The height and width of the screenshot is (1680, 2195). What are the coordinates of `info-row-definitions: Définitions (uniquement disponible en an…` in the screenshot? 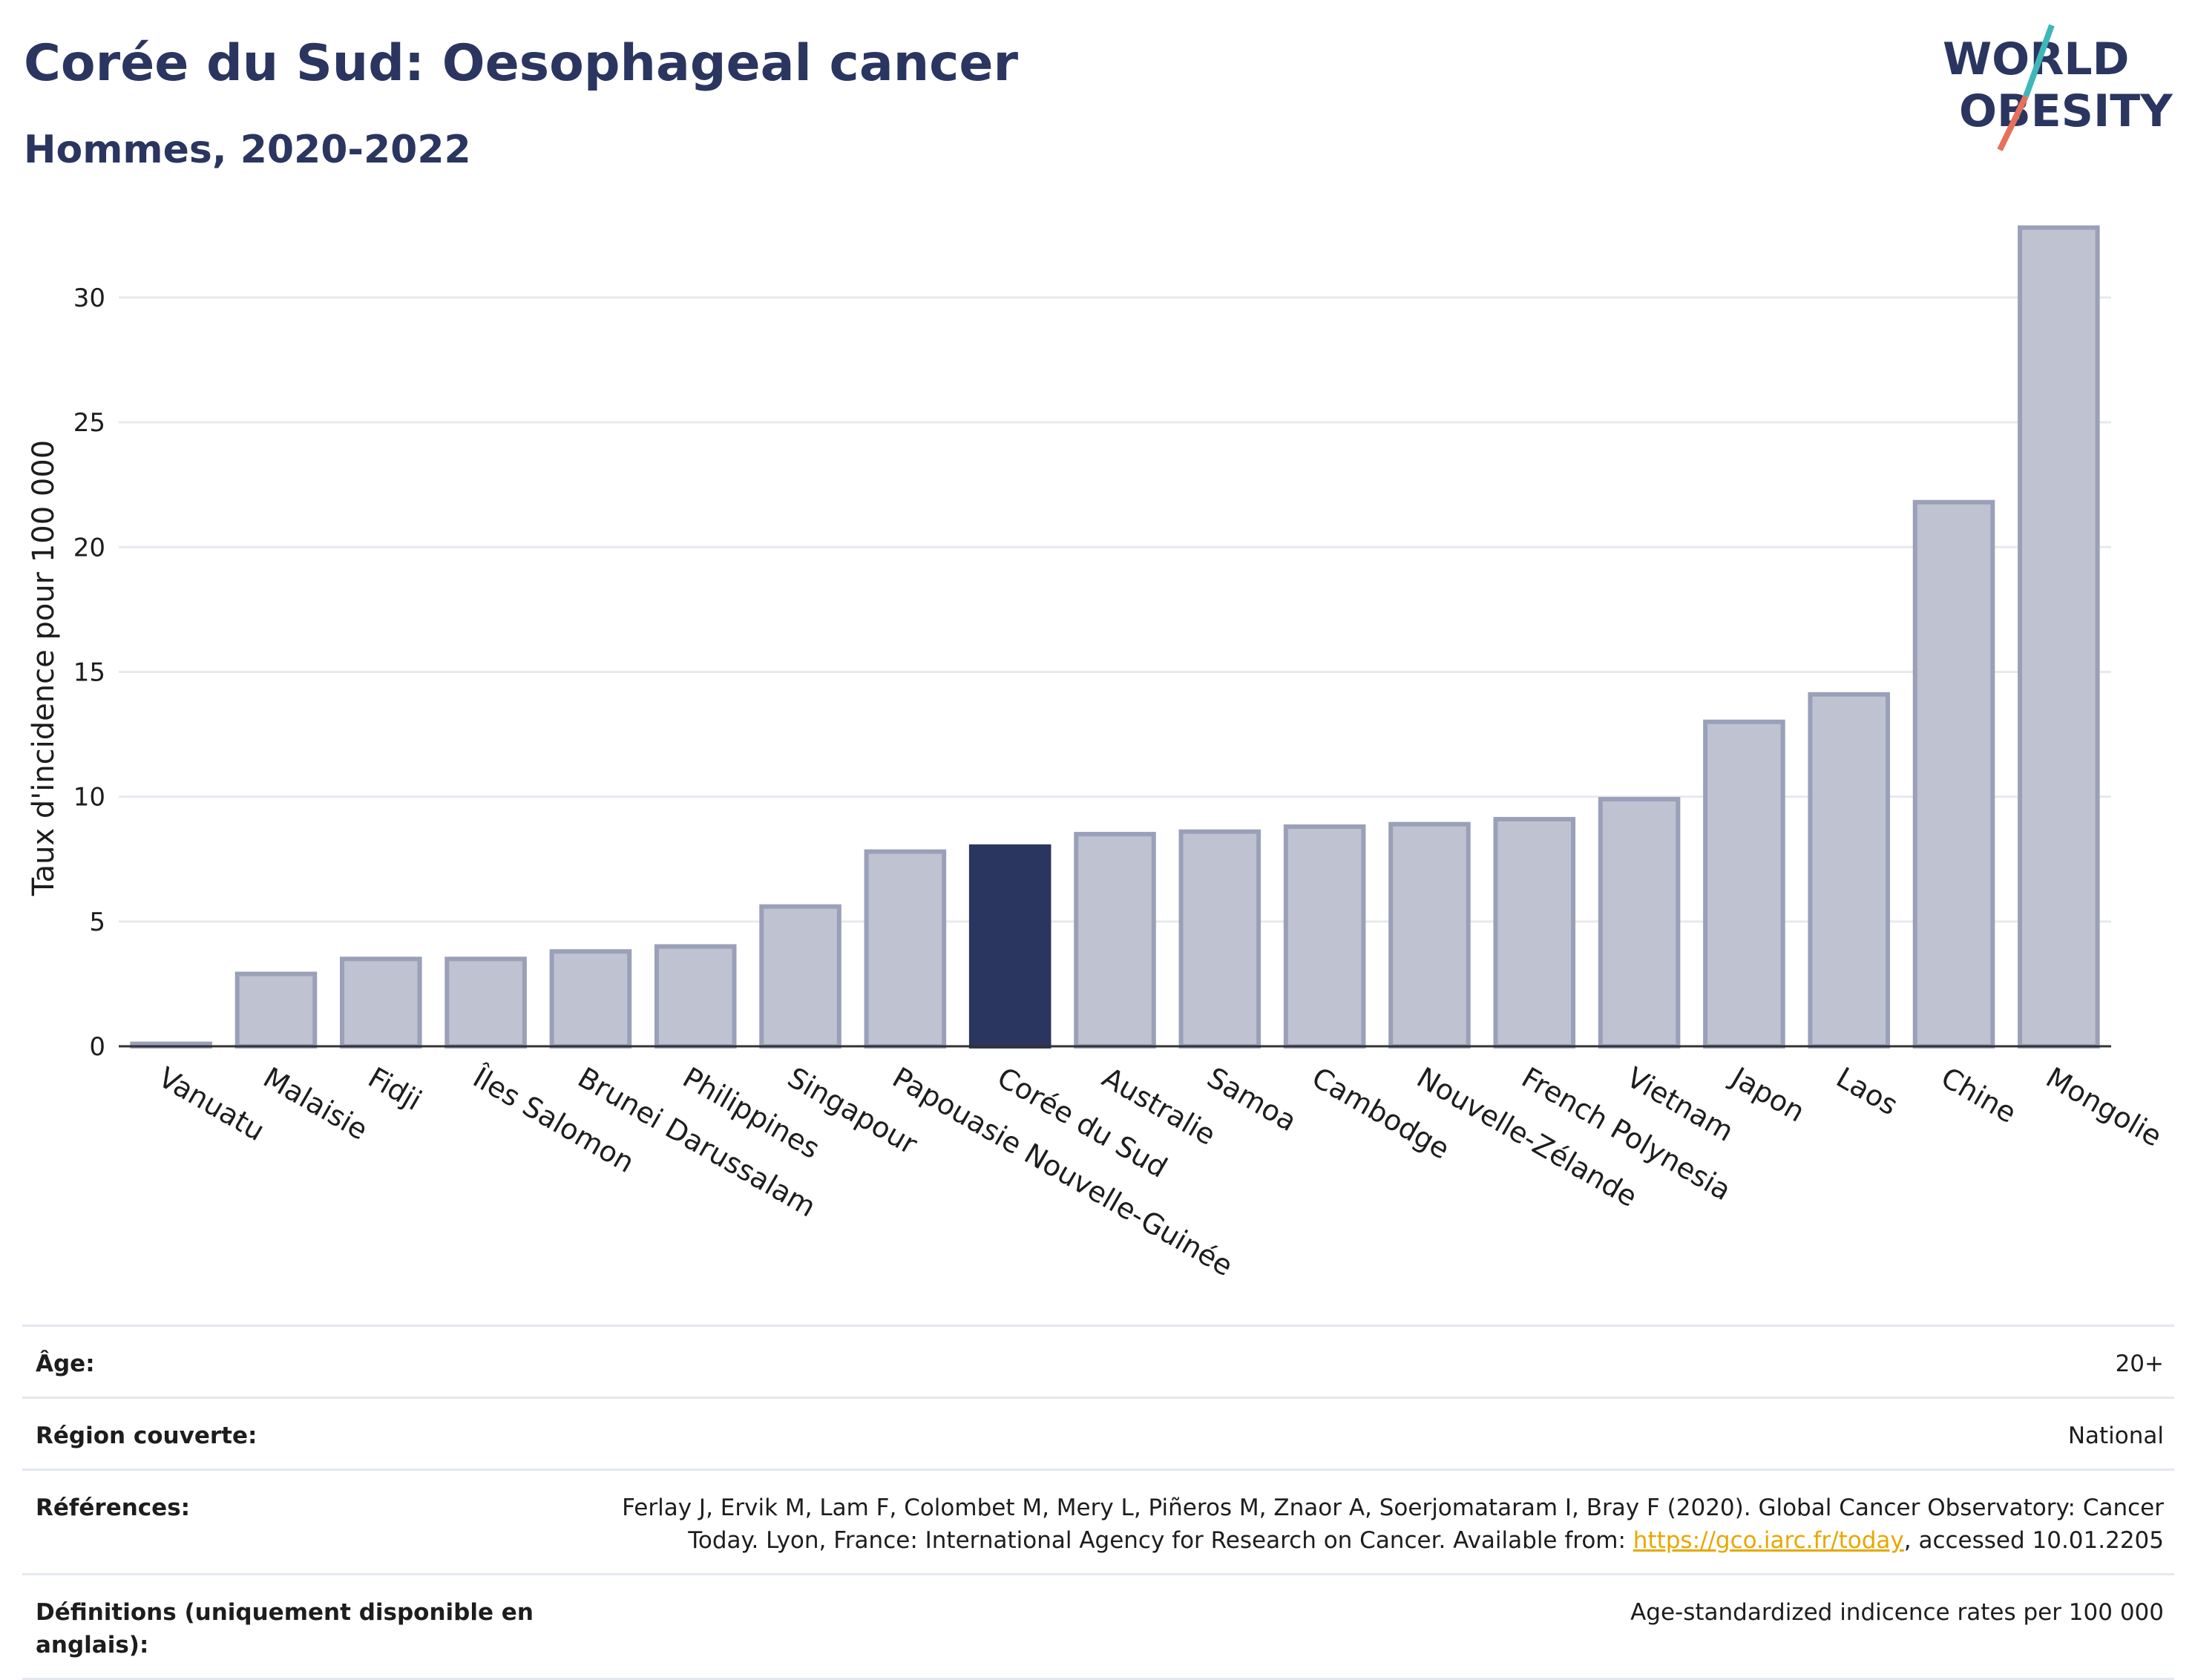 It's located at (1098, 1627).